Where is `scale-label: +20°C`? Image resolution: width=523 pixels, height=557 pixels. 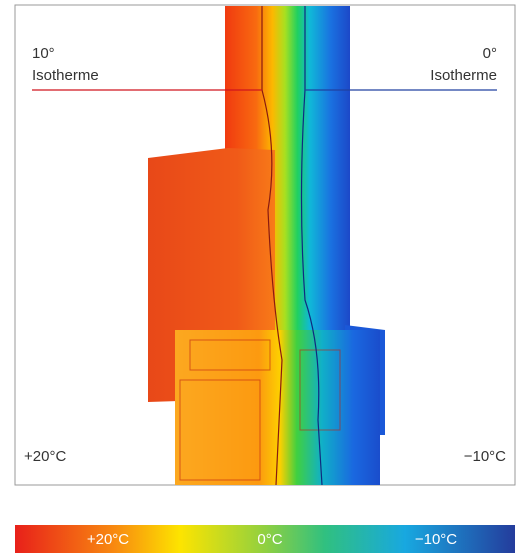 scale-label: +20°C is located at coordinates (108, 539).